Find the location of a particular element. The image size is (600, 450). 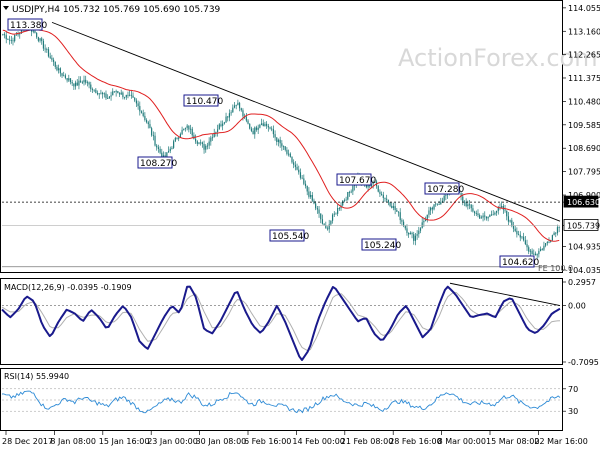

price-axis-label: 107.795 is located at coordinates (584, 172).